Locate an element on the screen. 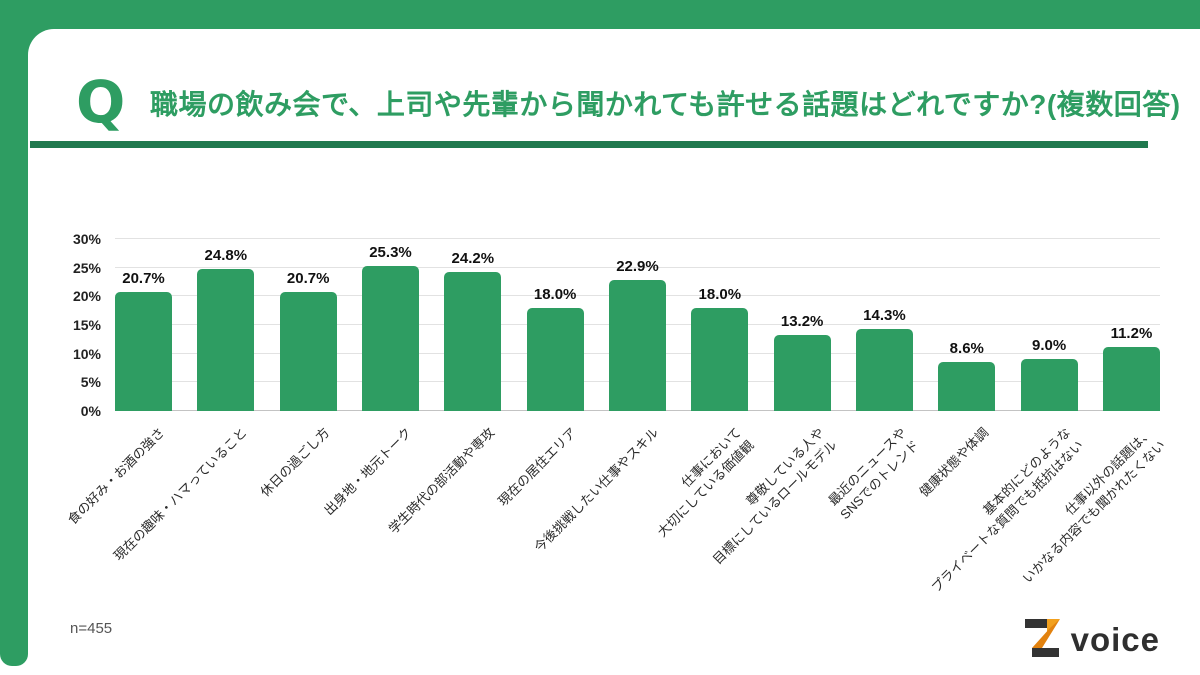 This screenshot has height=675, width=1200. bar-group: 25.3% 出身地・地元トーク is located at coordinates (370, 378).